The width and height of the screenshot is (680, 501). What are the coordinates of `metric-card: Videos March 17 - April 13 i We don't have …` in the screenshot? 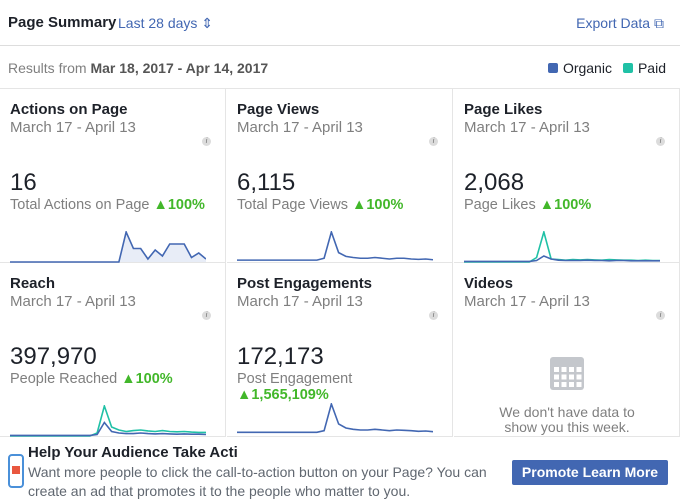 It's located at (567, 350).